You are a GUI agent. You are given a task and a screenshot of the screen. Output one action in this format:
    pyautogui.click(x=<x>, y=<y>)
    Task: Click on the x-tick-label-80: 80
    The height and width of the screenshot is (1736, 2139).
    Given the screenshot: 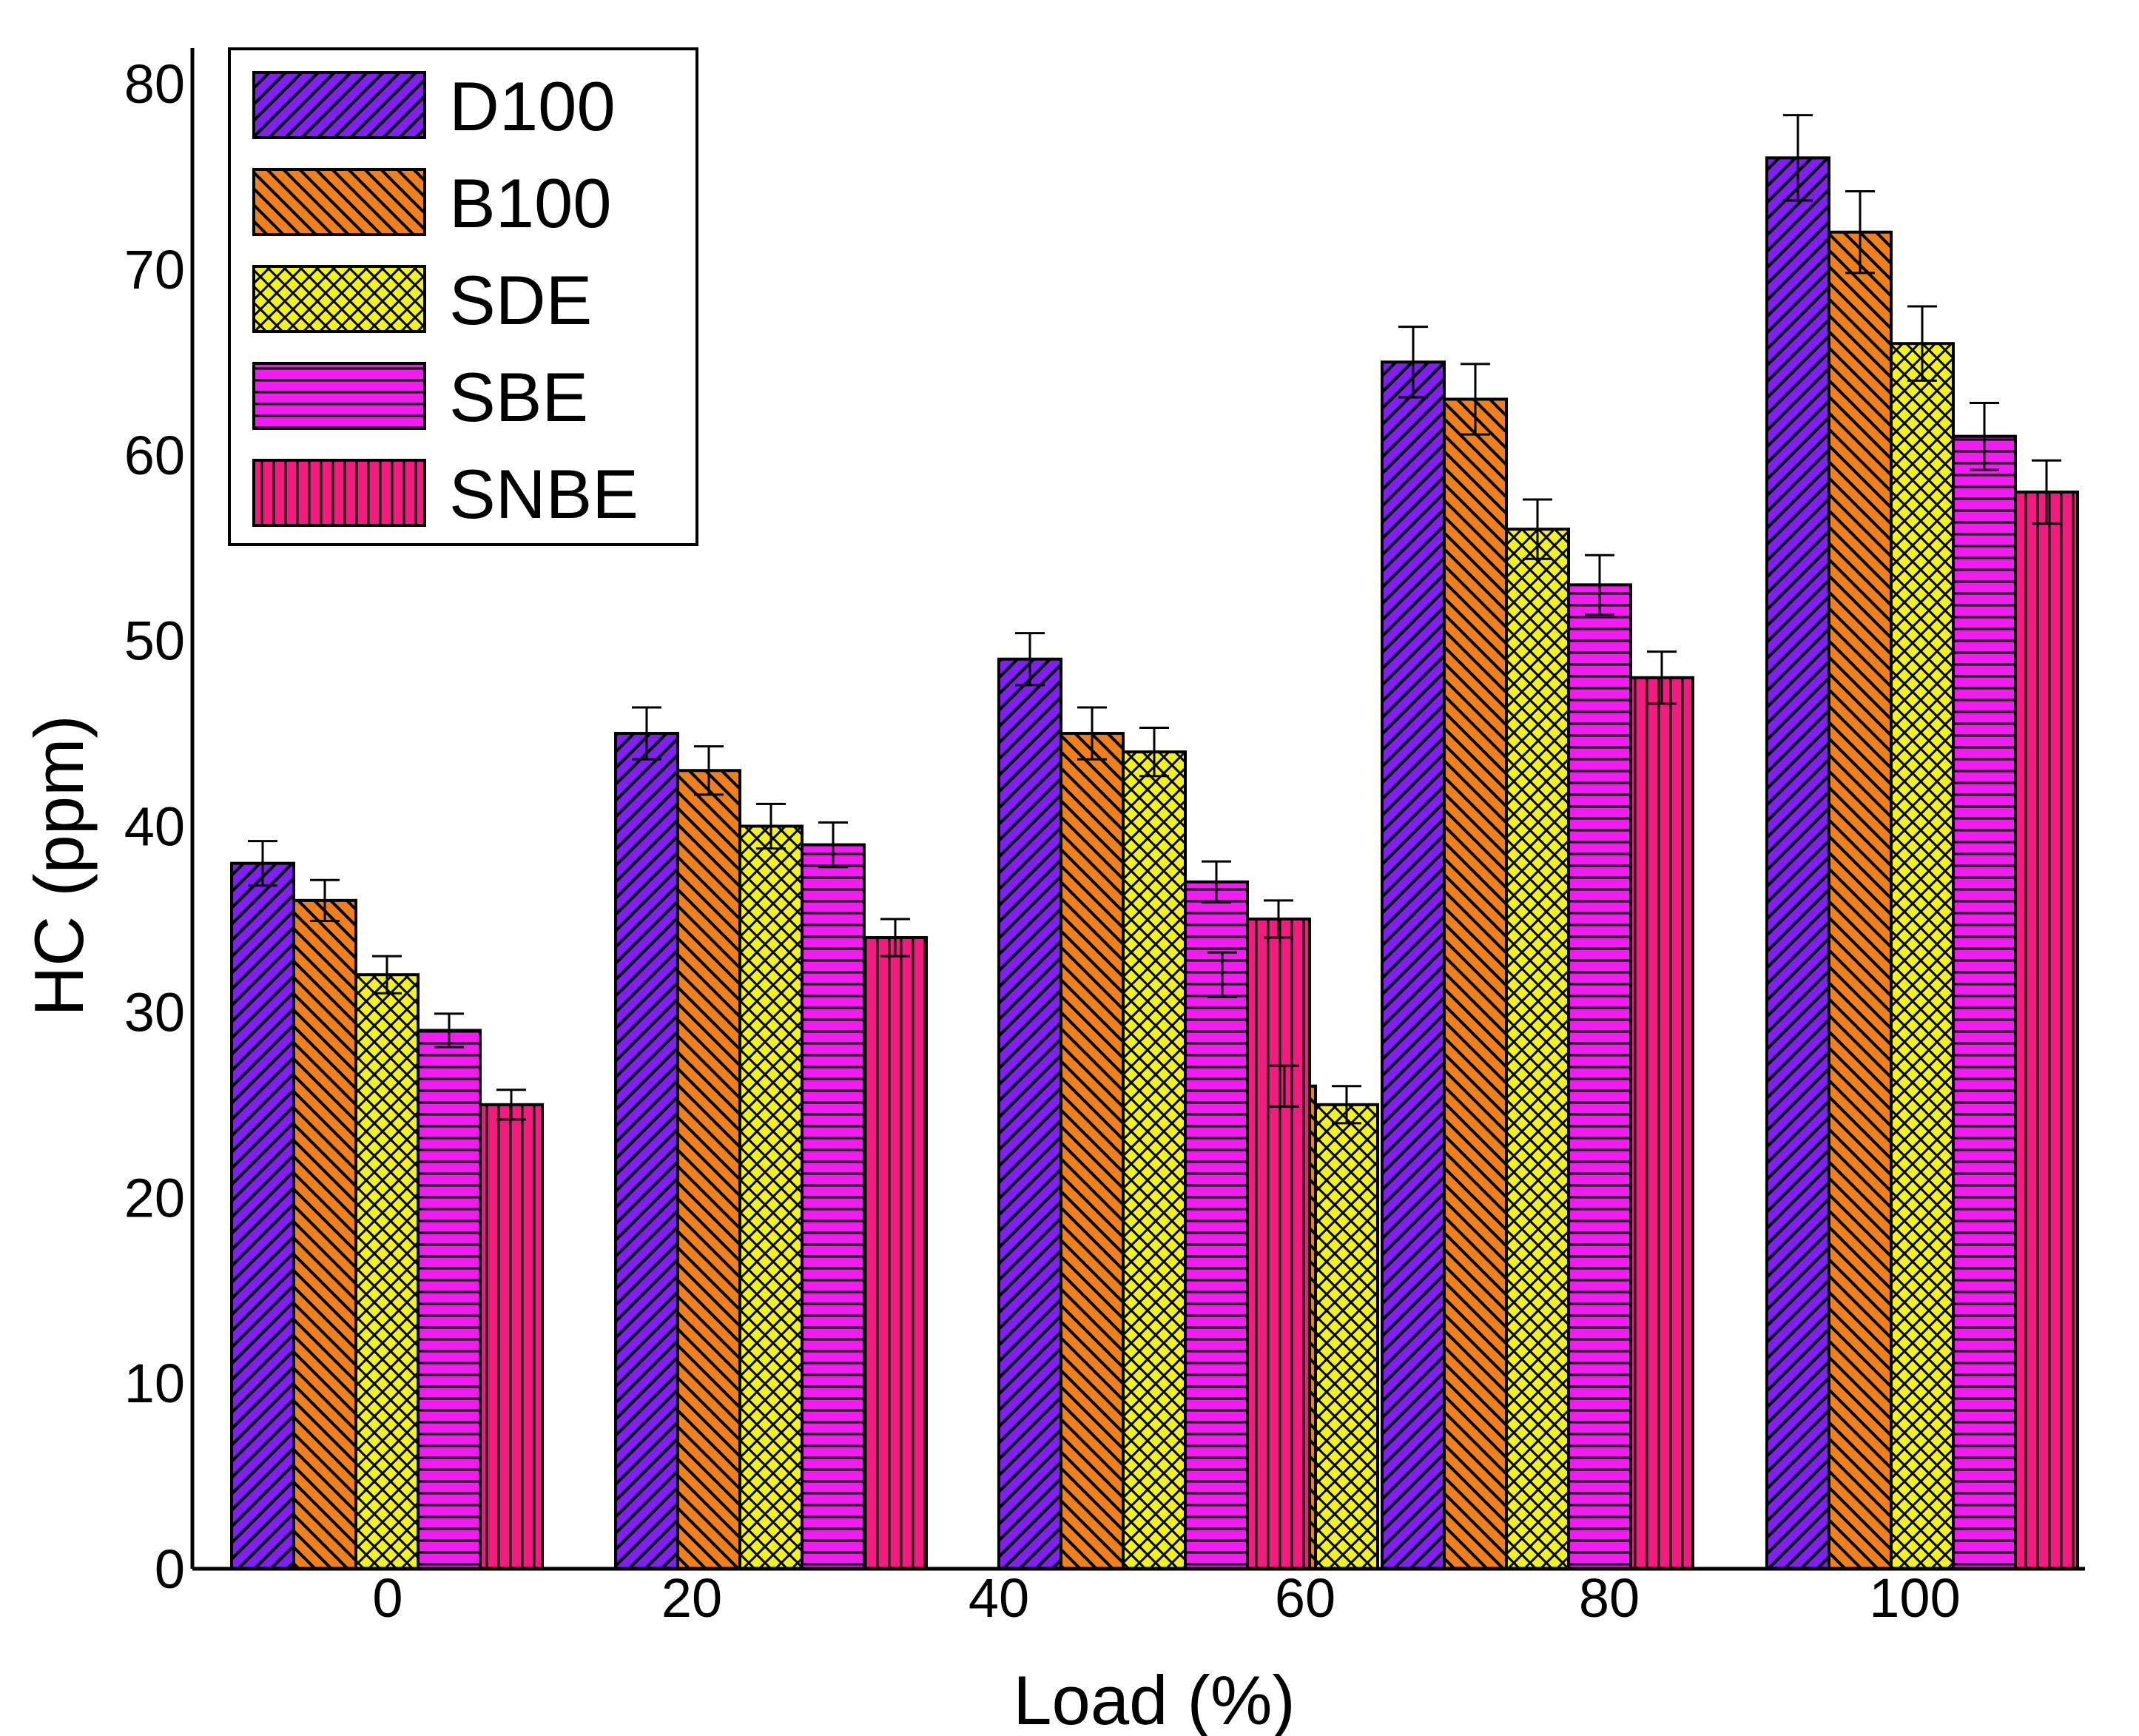 What is the action you would take?
    pyautogui.click(x=1610, y=1598)
    